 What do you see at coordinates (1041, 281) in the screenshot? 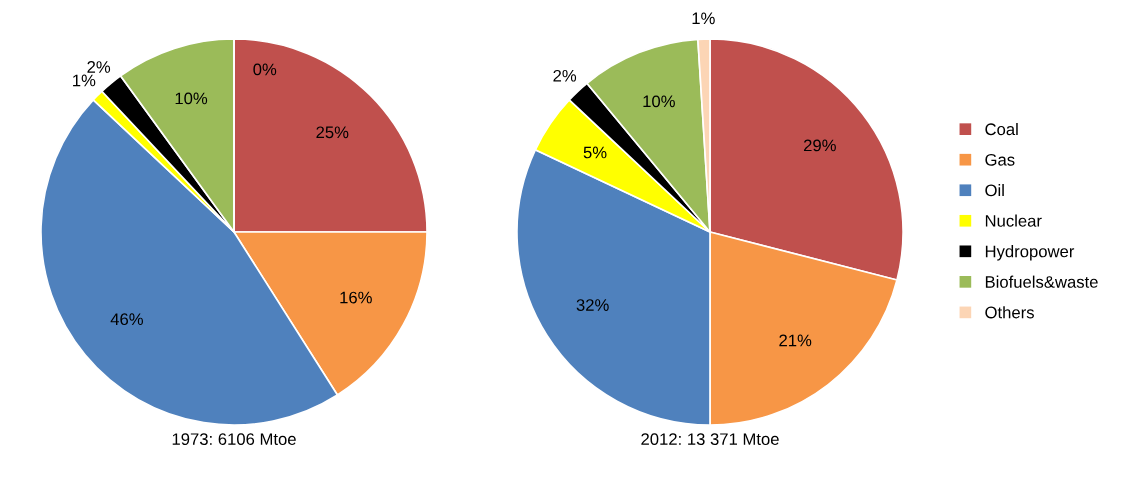
I see `legend-label: Biofuels&waste` at bounding box center [1041, 281].